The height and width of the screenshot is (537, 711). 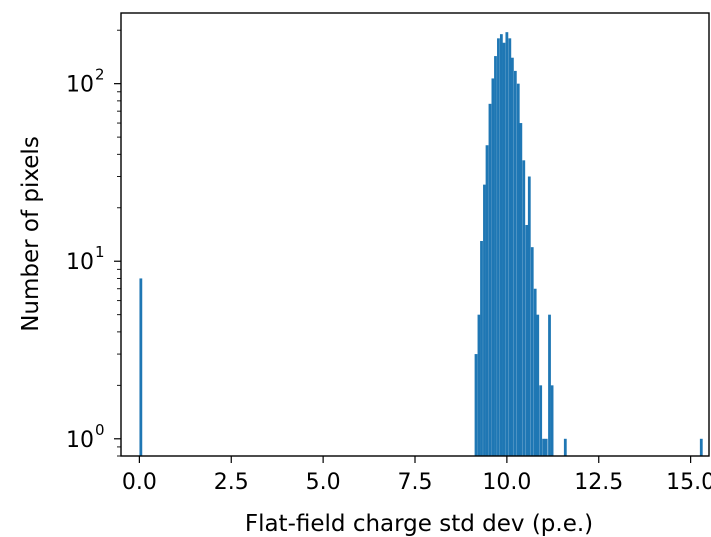 What do you see at coordinates (100, 430) in the screenshot?
I see `y-tick-exponent: 0` at bounding box center [100, 430].